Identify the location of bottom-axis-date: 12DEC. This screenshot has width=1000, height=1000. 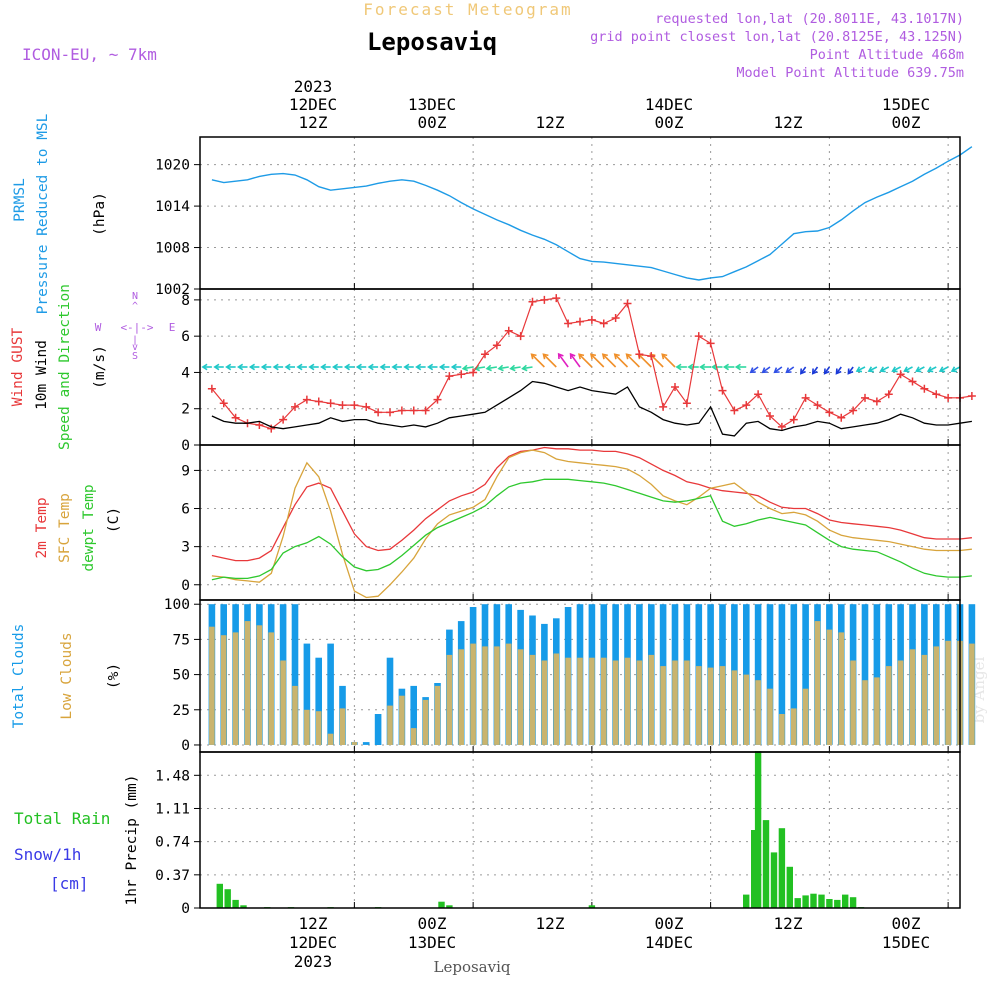
(313, 942).